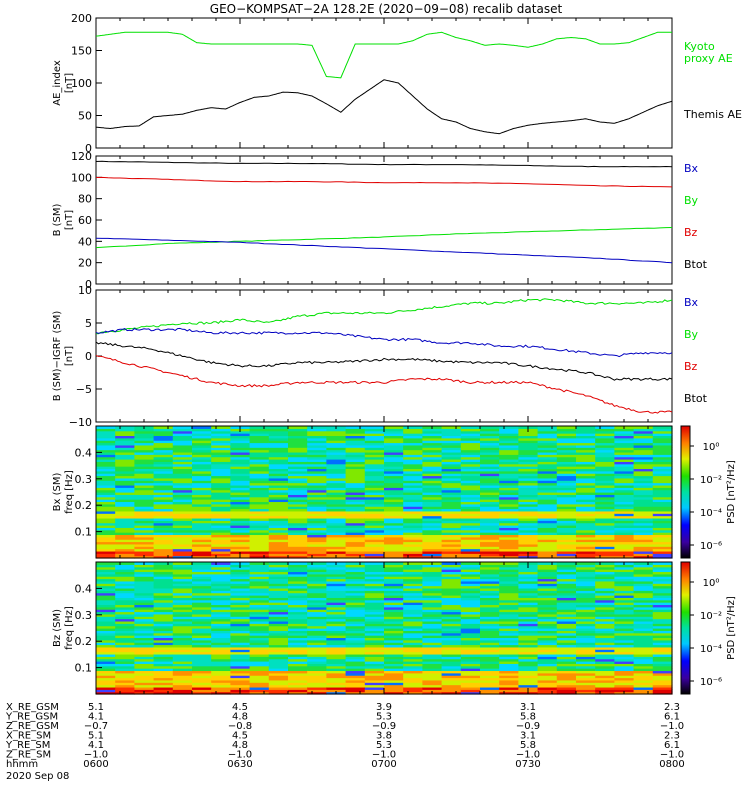  Describe the element at coordinates (528, 745) in the screenshot. I see `ephemeris-value: 5.8` at that location.